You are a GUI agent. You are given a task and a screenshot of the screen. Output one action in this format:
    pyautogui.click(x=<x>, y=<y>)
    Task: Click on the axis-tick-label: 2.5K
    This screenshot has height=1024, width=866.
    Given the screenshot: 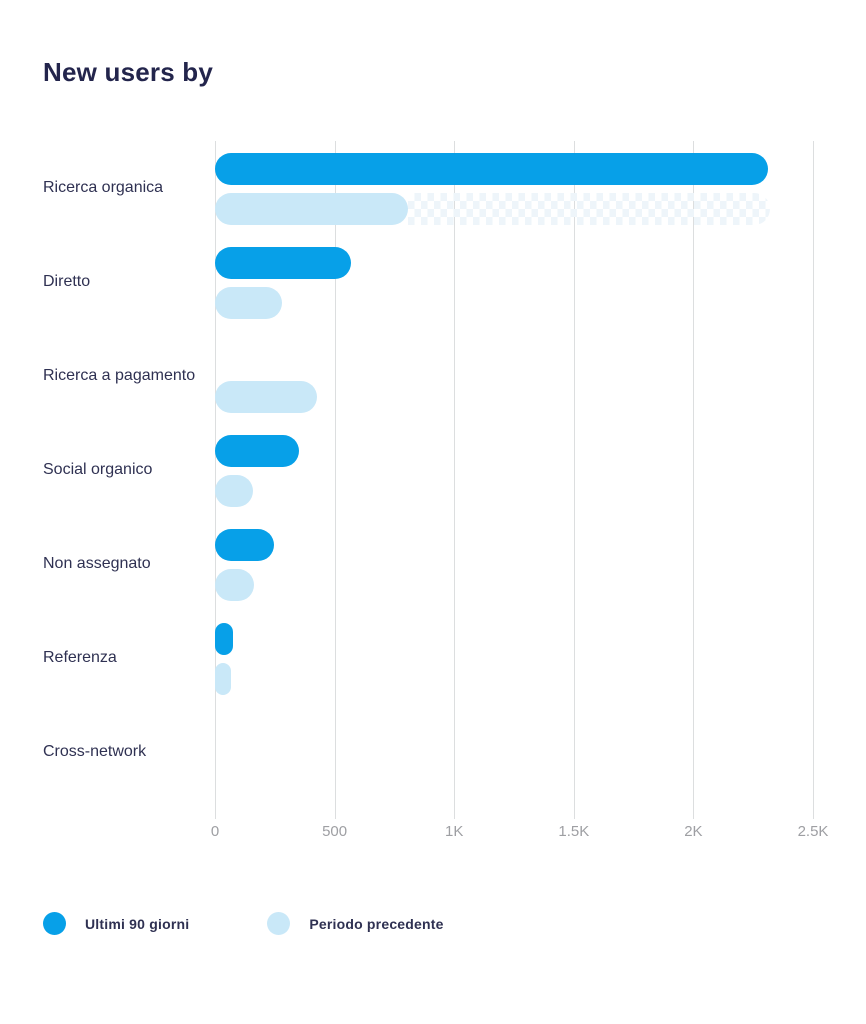 What is the action you would take?
    pyautogui.click(x=813, y=831)
    